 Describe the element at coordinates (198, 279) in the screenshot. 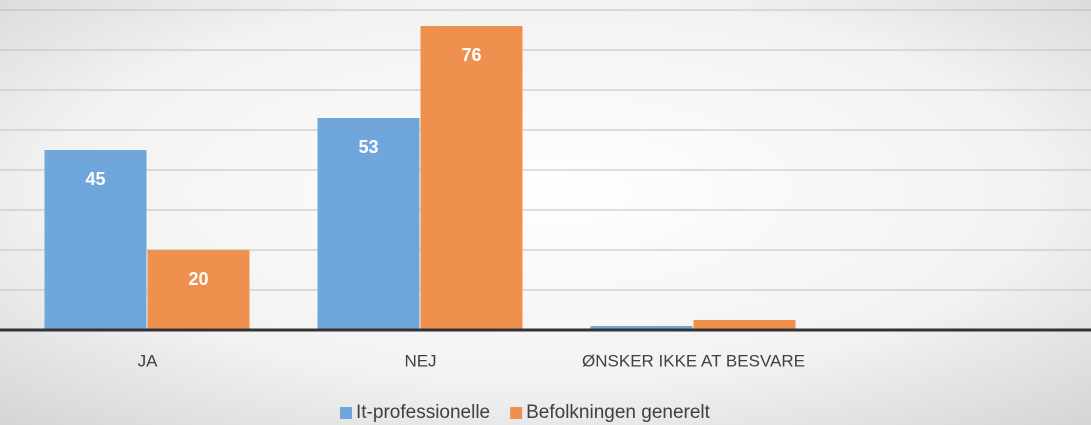

I see `data-label: 20` at that location.